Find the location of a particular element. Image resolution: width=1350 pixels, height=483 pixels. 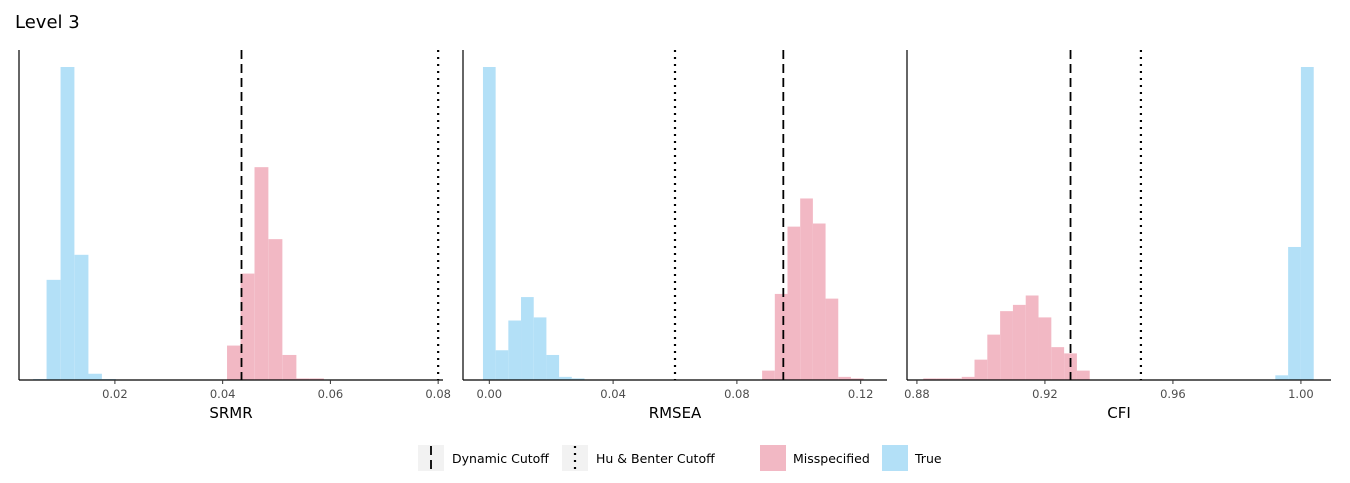

legend-key is located at coordinates (575, 458).